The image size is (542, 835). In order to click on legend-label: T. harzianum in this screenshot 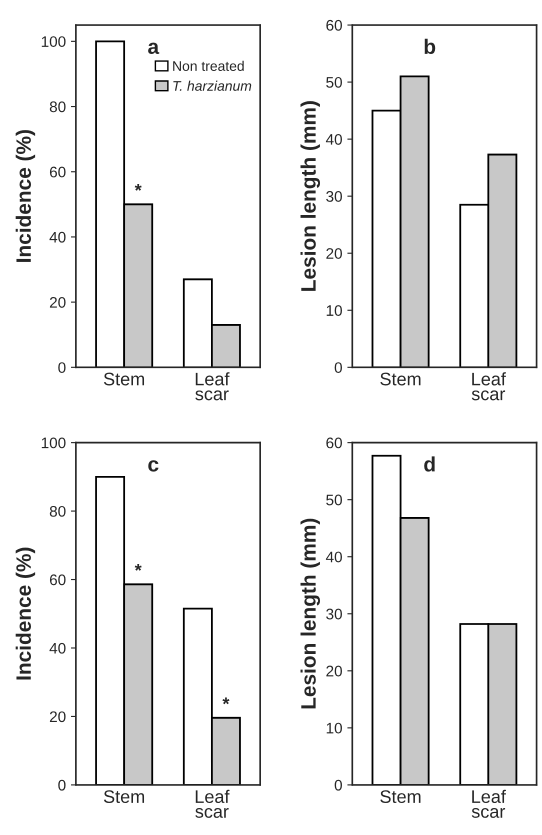, I will do `click(212, 85)`.